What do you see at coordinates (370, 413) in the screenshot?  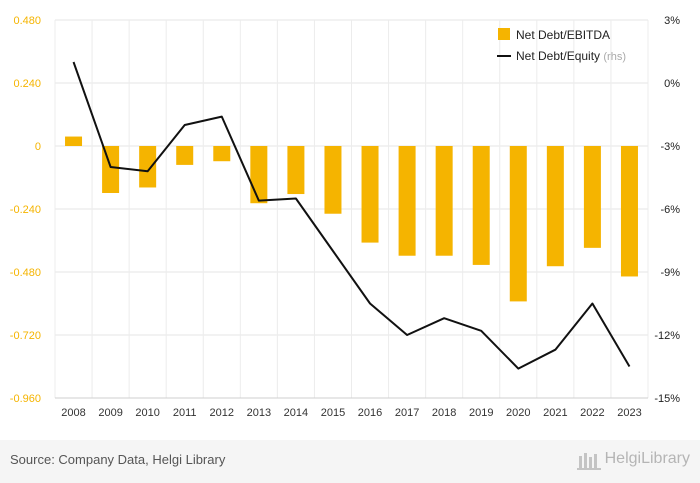 I see `x-tick-label: 2016` at bounding box center [370, 413].